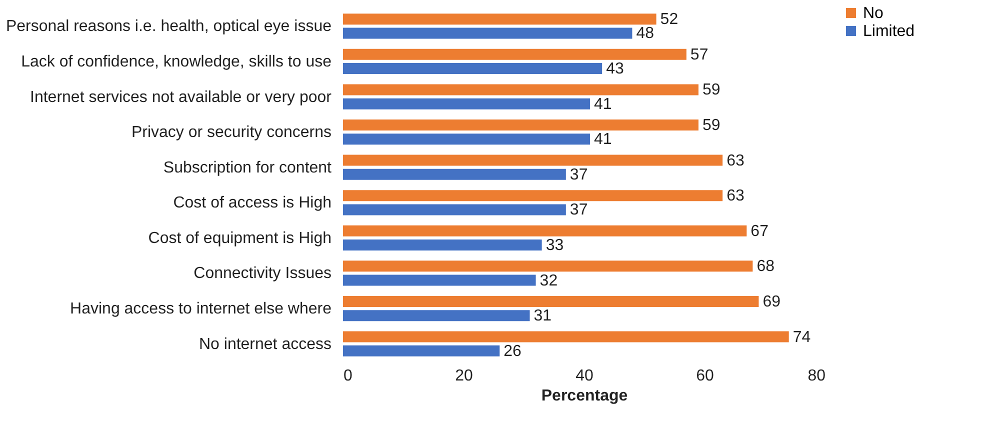 This screenshot has width=995, height=448. What do you see at coordinates (543, 316) in the screenshot?
I see `data-label: 31` at bounding box center [543, 316].